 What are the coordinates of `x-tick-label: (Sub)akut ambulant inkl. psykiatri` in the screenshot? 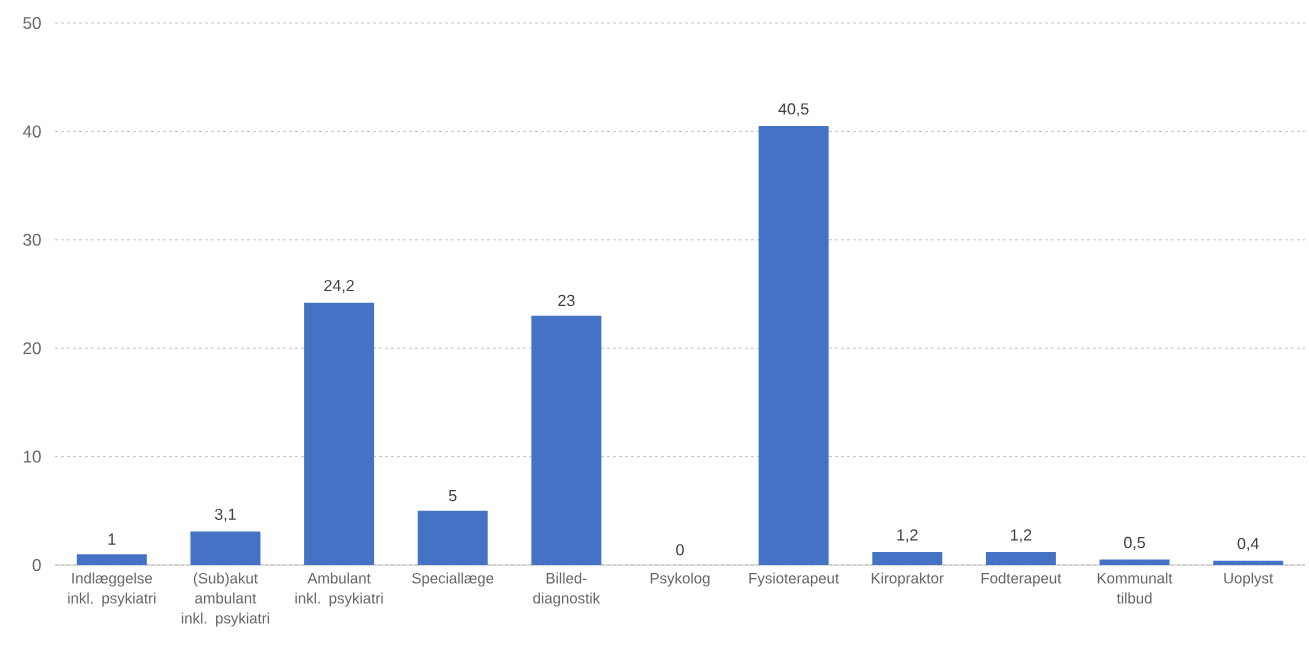 It's located at (225, 599).